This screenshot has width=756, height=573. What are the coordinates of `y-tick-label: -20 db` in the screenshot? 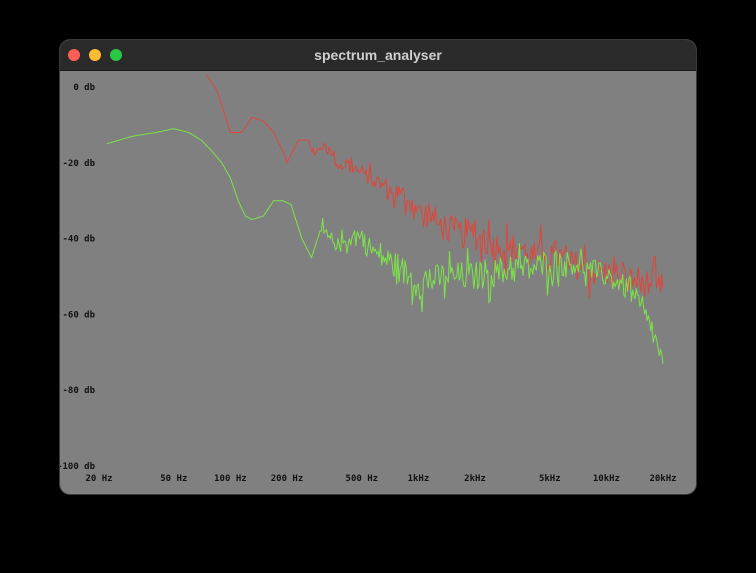 It's located at (78, 164).